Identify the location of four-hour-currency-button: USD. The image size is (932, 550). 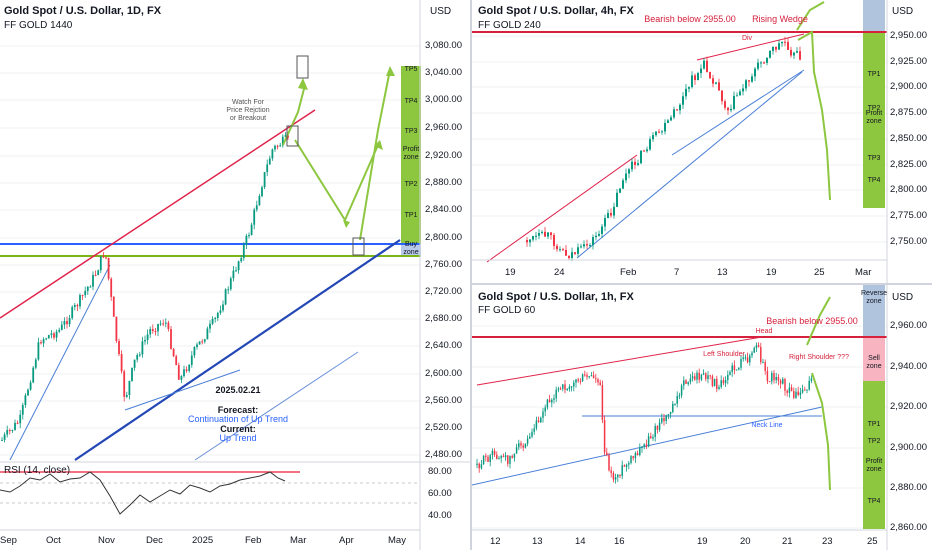
(903, 11).